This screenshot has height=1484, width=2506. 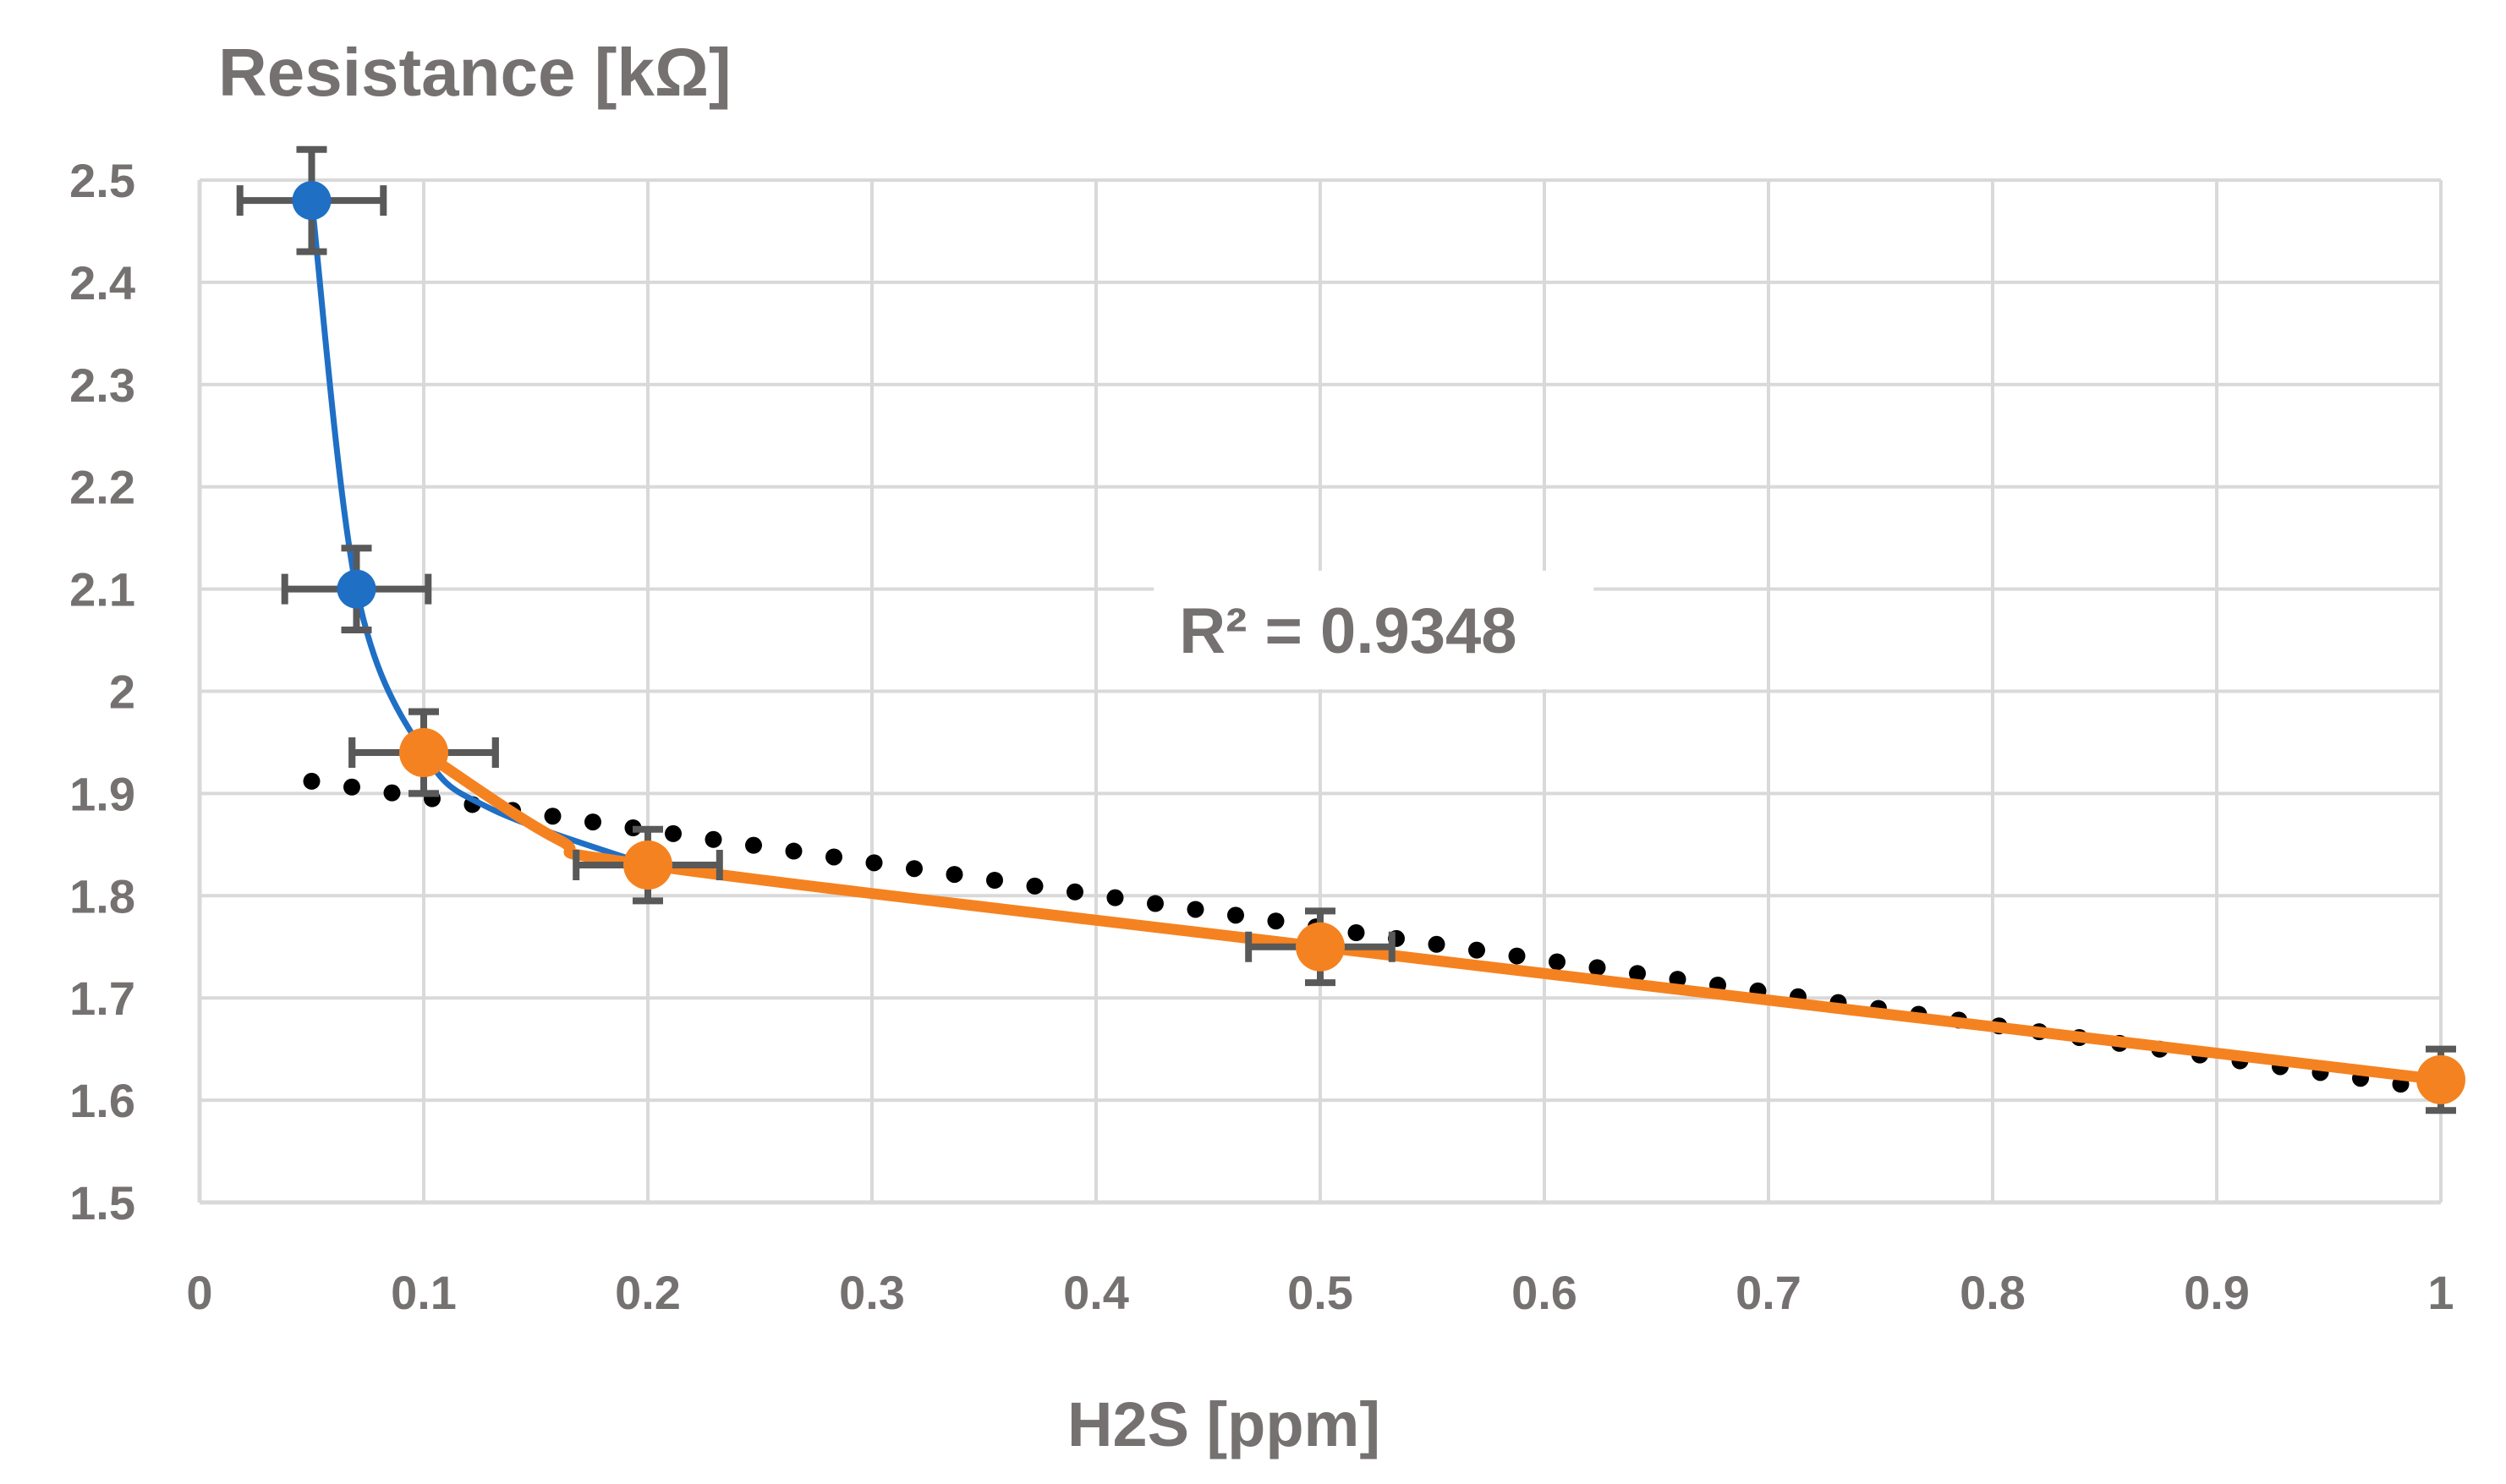 I want to click on x-tick-label: 0.4, so click(x=1096, y=1292).